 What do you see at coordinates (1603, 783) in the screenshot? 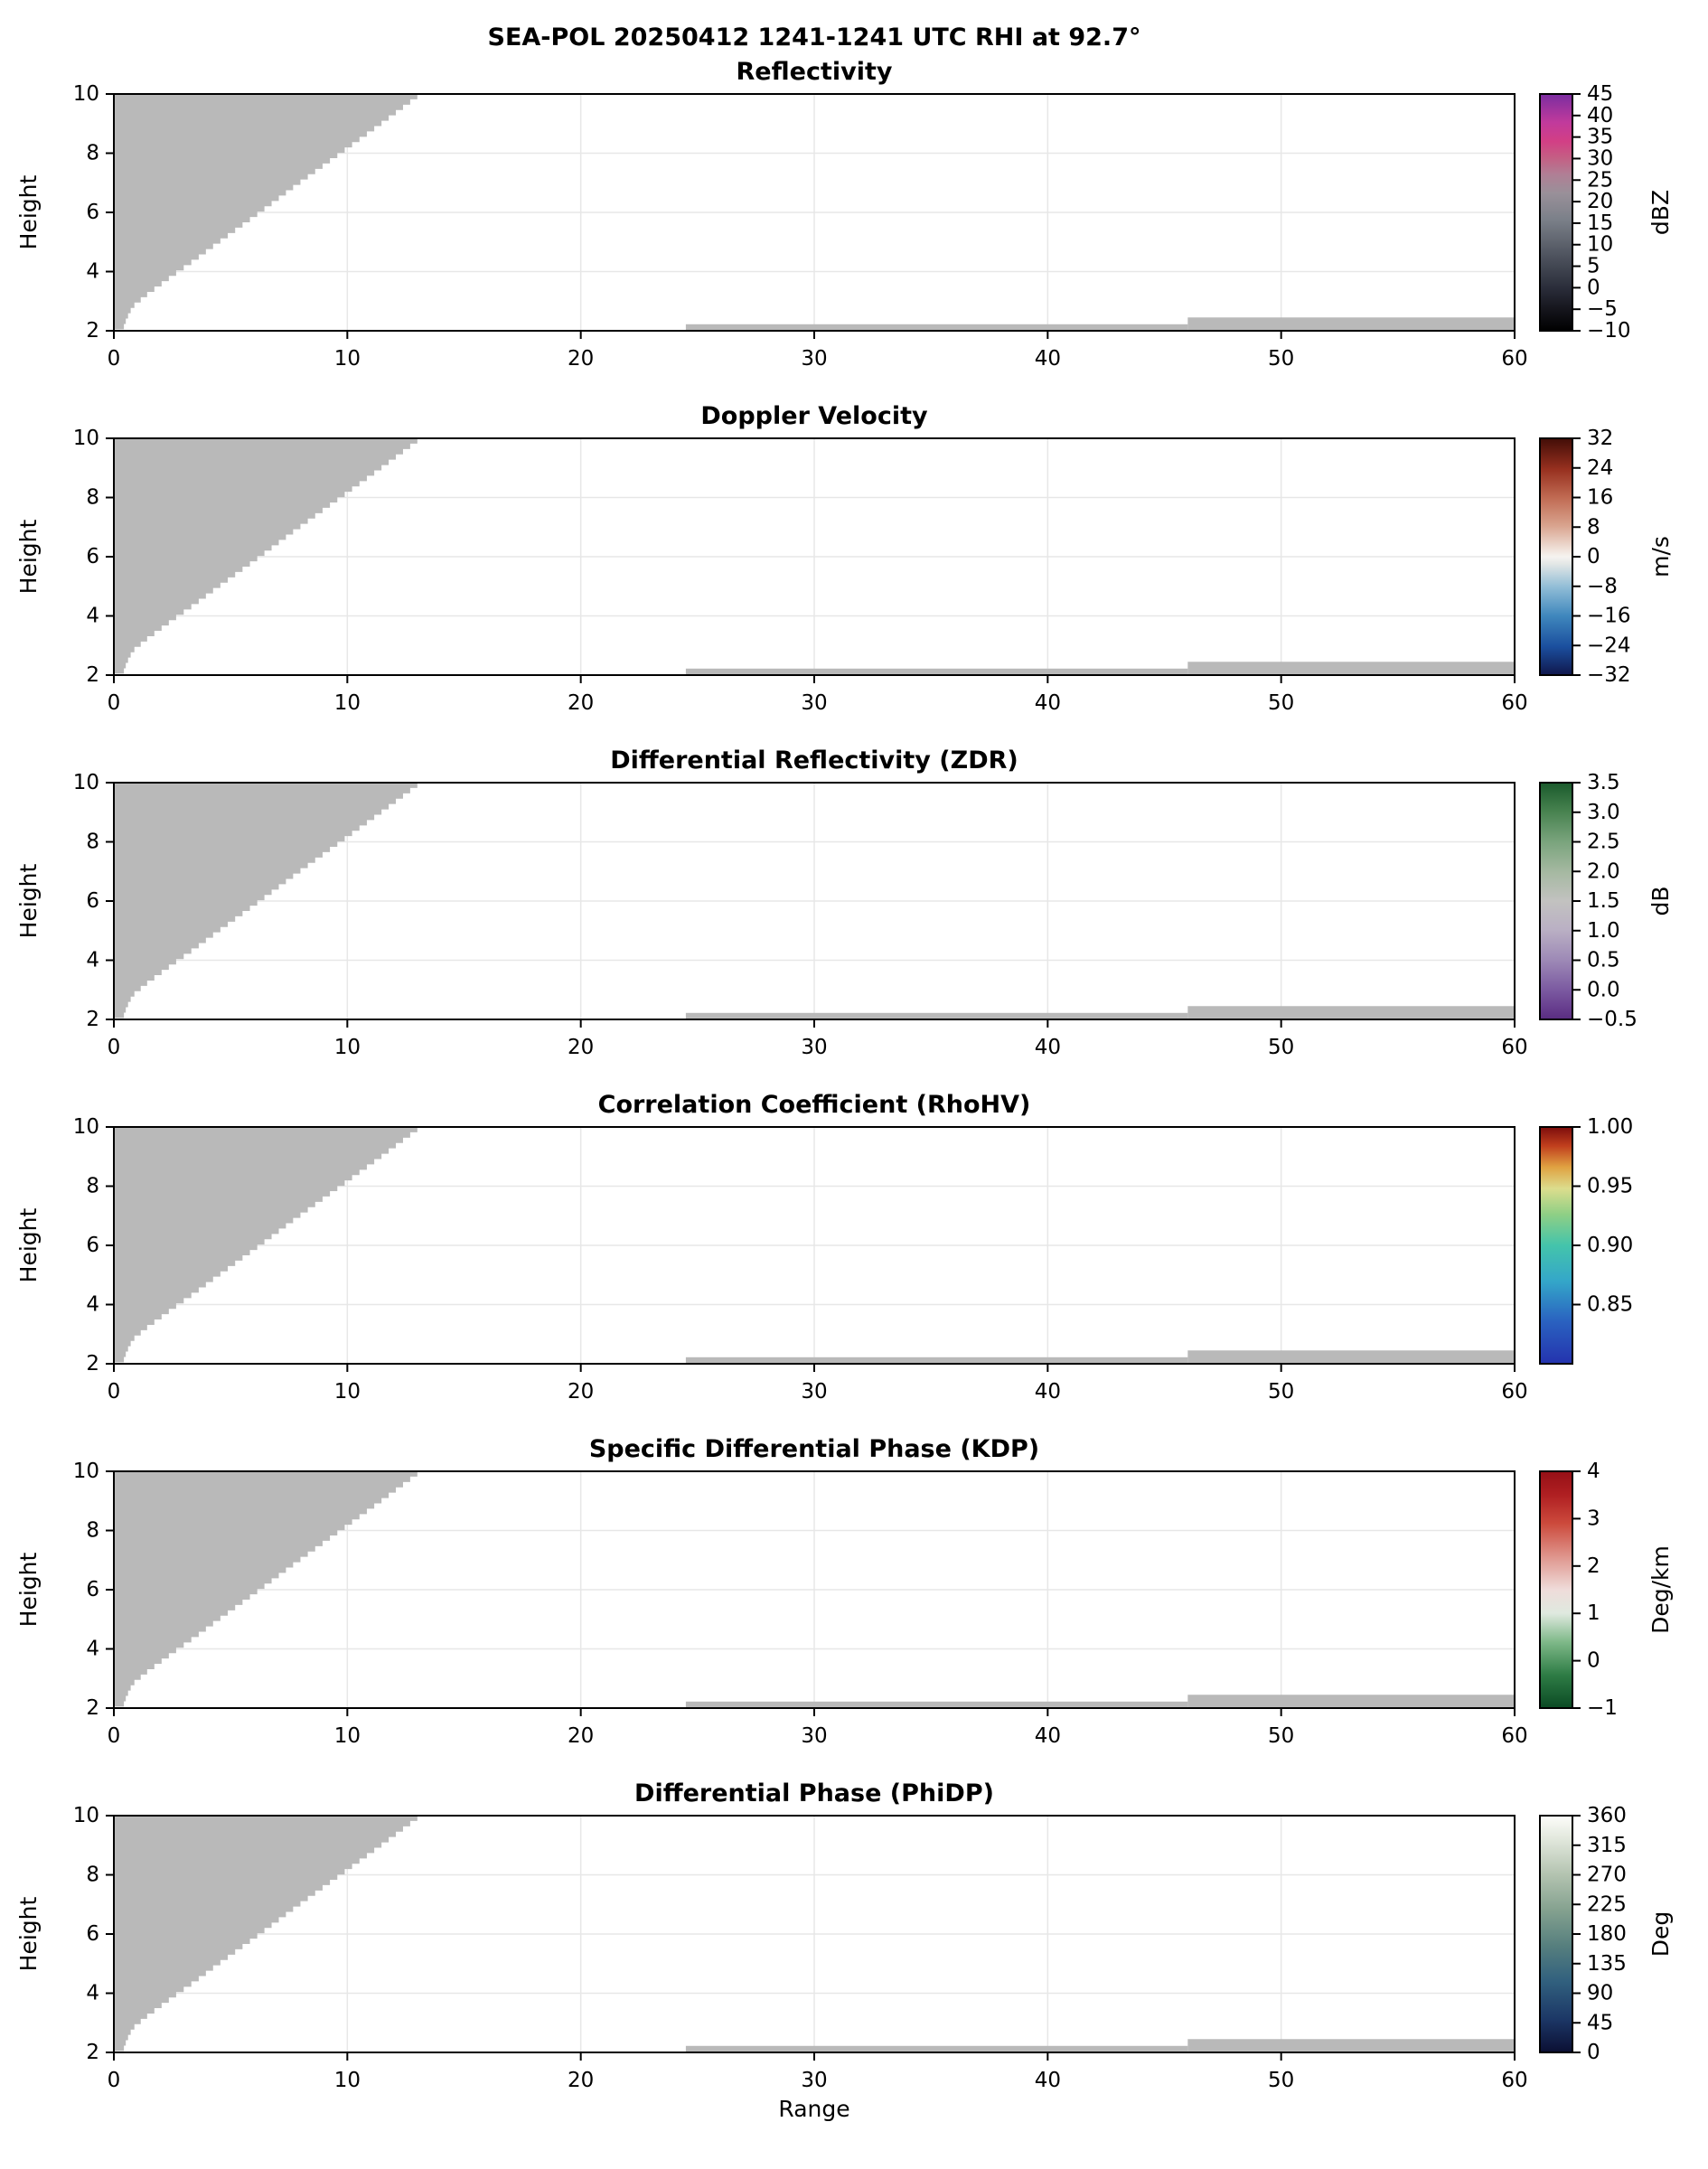
I see `colorbar-tick-label: 3.5` at bounding box center [1603, 783].